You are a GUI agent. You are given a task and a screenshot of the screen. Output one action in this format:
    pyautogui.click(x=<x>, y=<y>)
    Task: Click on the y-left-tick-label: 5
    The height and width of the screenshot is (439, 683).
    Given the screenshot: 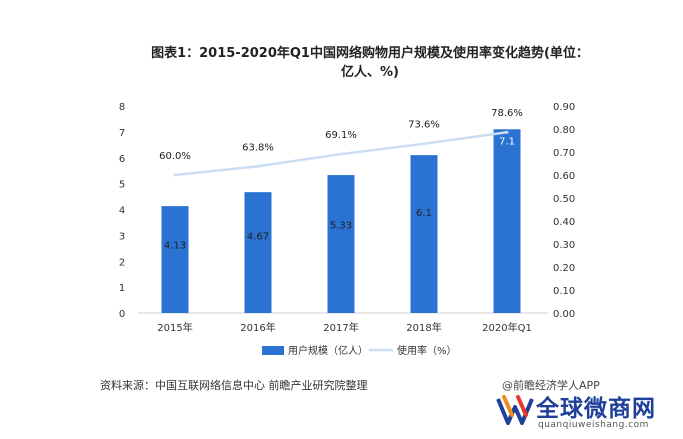 What is the action you would take?
    pyautogui.click(x=122, y=185)
    